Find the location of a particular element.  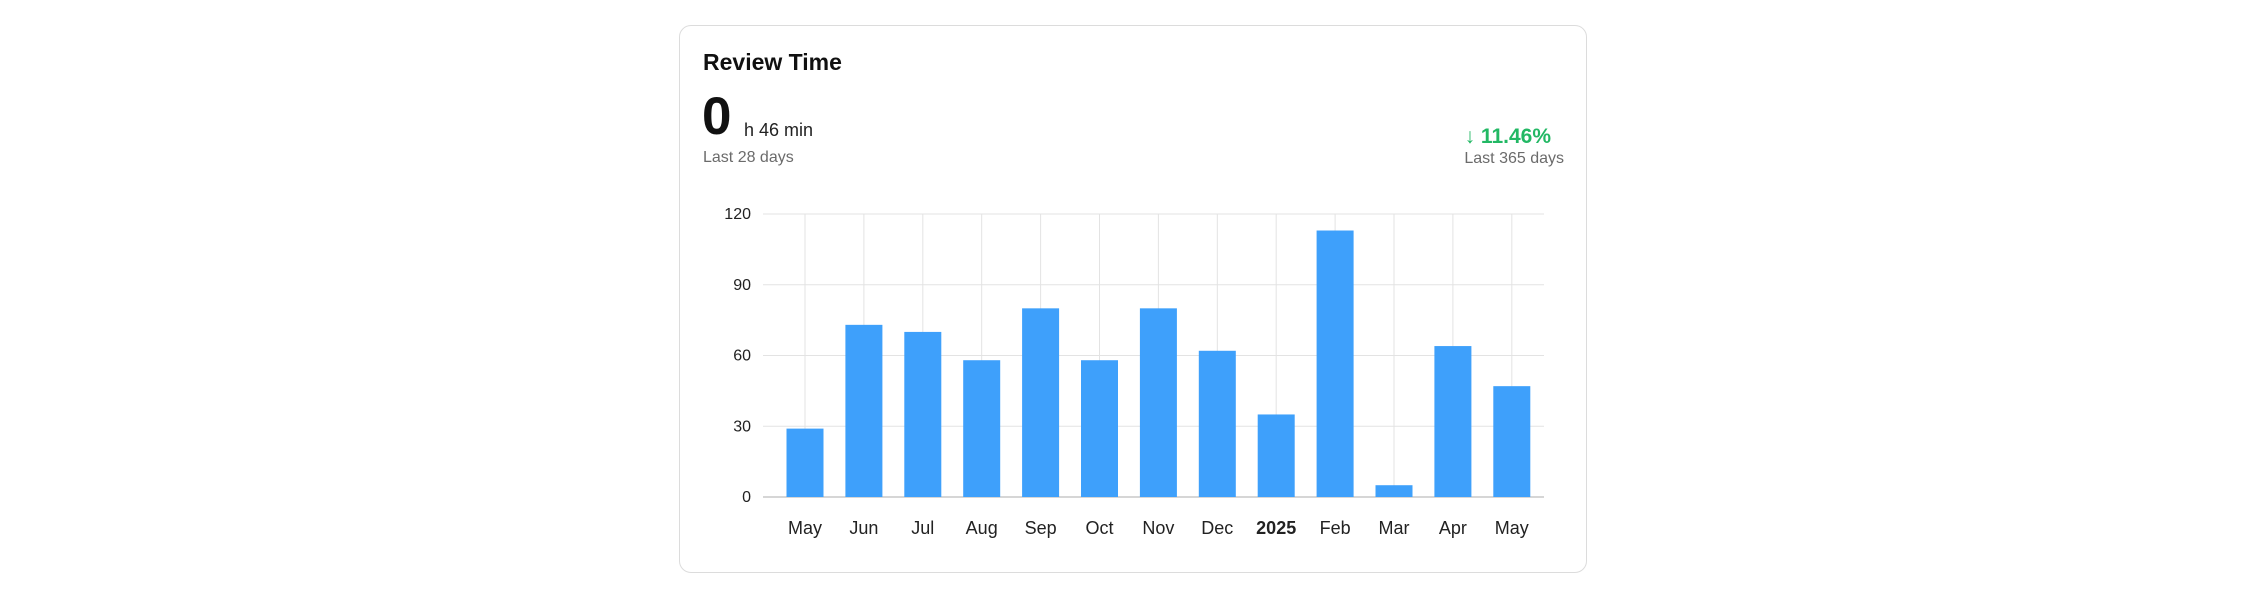

x-tick-label: Apr is located at coordinates (1453, 528).